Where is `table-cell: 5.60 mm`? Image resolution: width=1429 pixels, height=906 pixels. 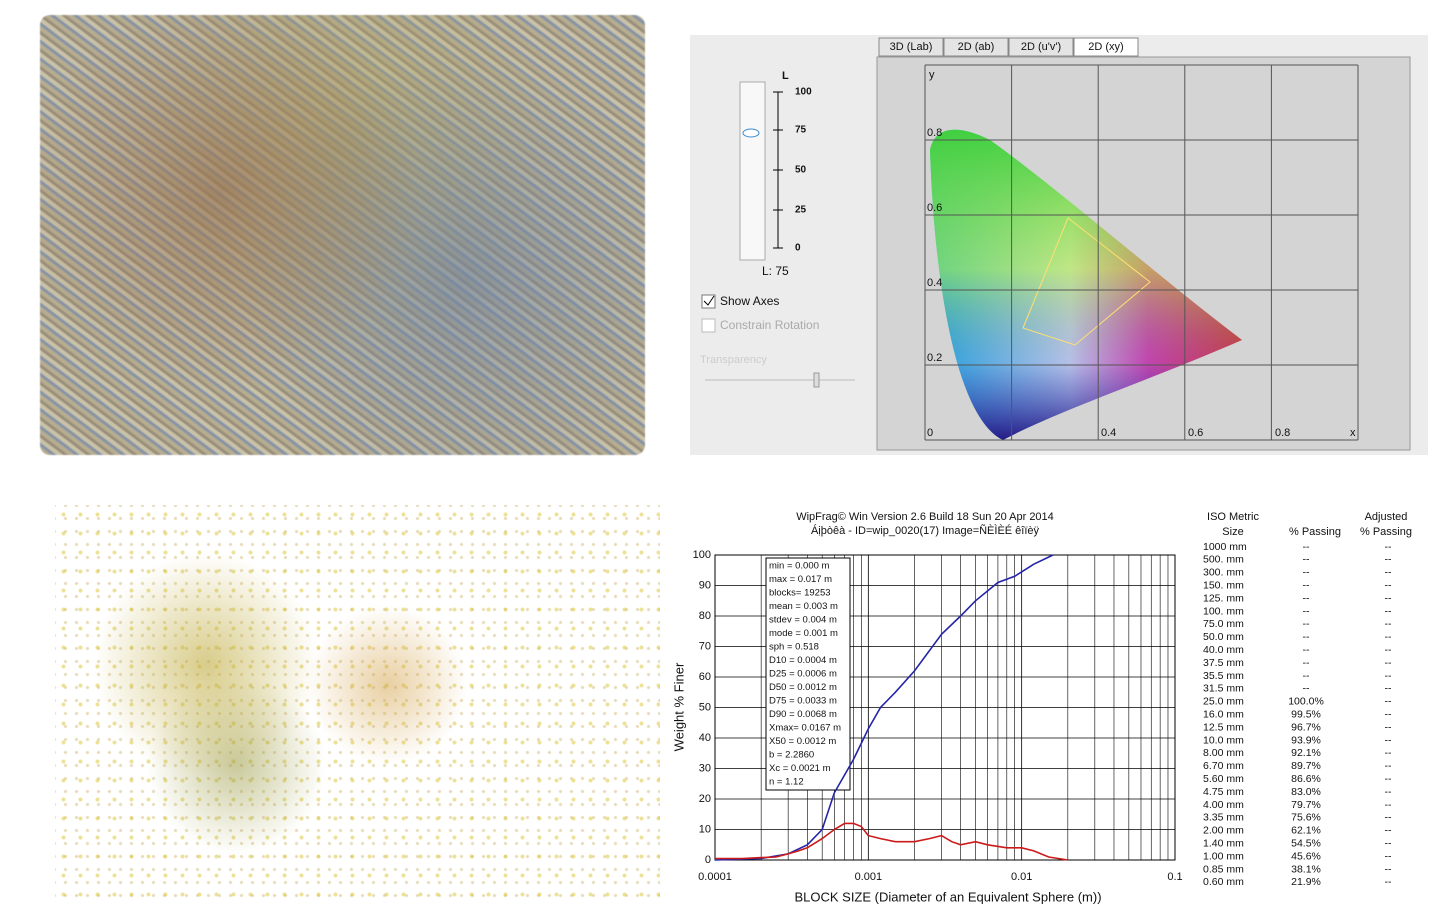
table-cell: 5.60 mm is located at coordinates (1223, 779).